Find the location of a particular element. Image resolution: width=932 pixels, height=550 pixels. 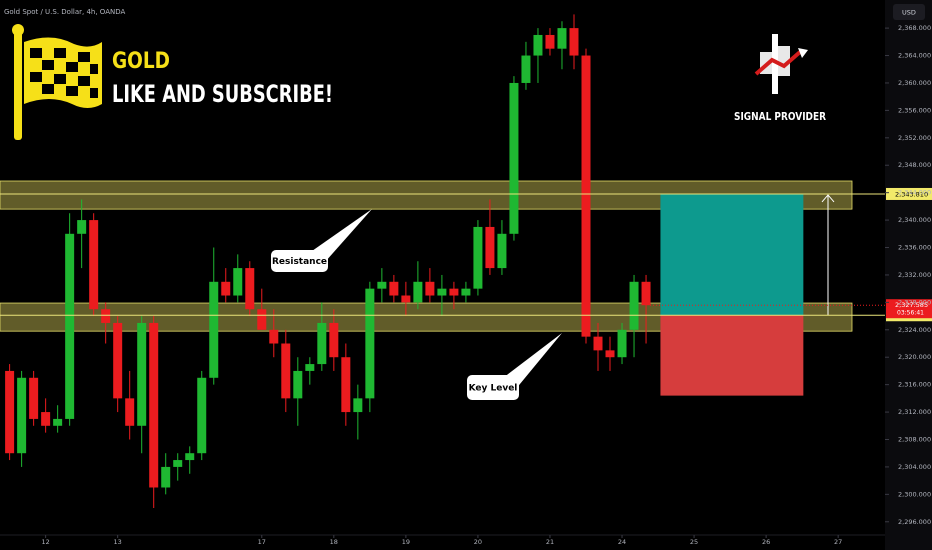

x-tick-label: 25 is located at coordinates (694, 542).